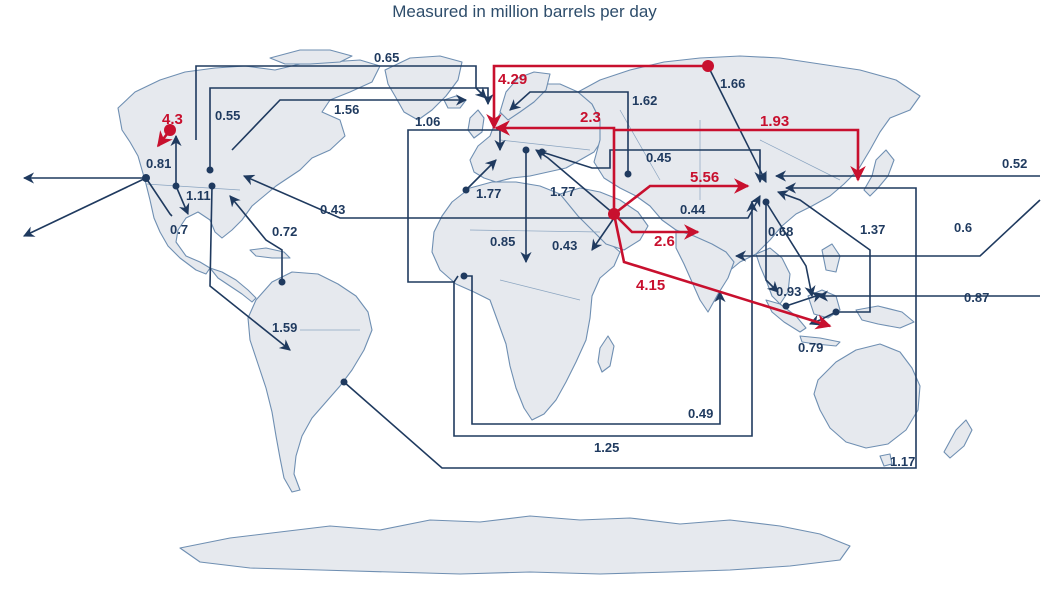  Describe the element at coordinates (346, 109) in the screenshot. I see `flow-label: 1.56` at that location.